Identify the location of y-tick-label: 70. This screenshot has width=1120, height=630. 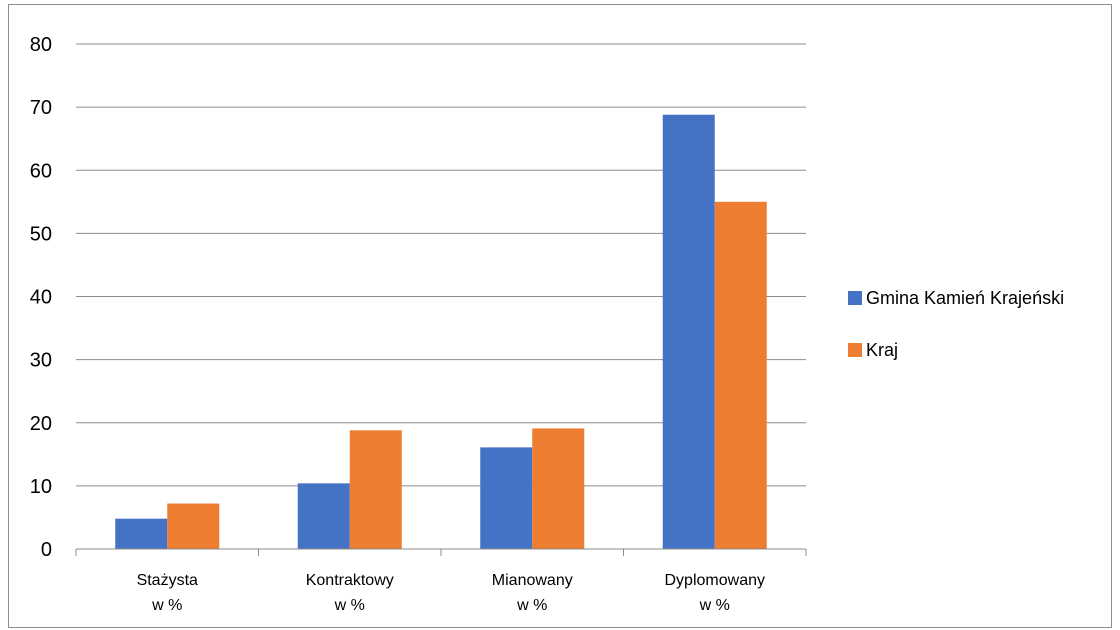
(41, 108).